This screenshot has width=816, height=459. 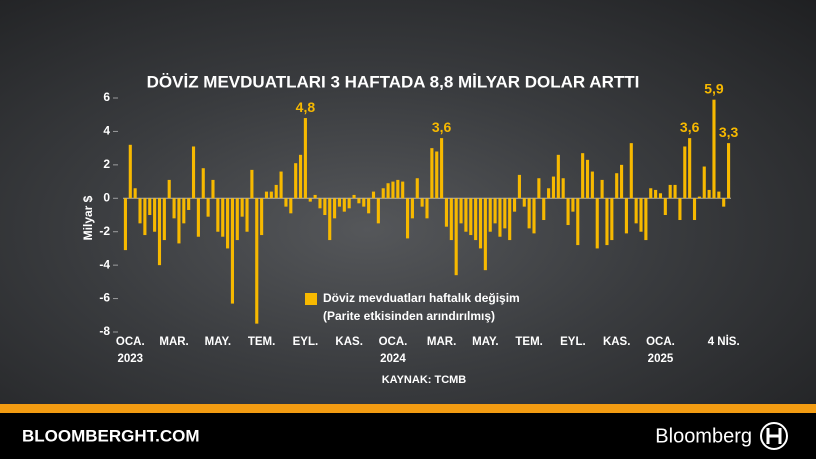 What do you see at coordinates (714, 88) in the screenshot?
I see `data-label: 5,9` at bounding box center [714, 88].